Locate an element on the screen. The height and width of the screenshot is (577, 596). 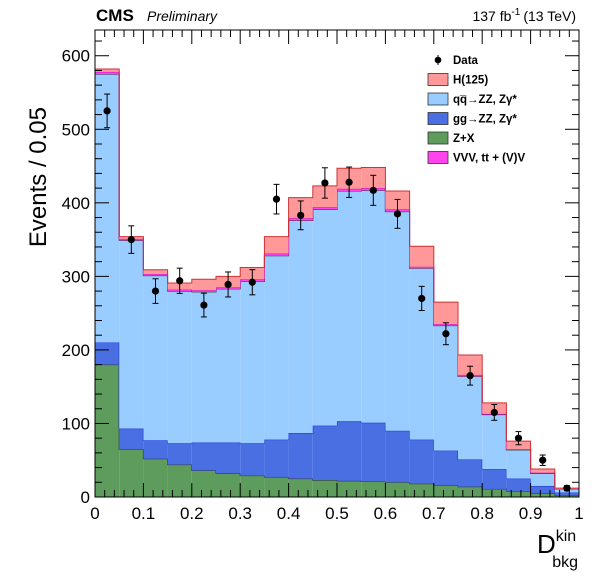
bar-series2-bin8 is located at coordinates (301, 326).